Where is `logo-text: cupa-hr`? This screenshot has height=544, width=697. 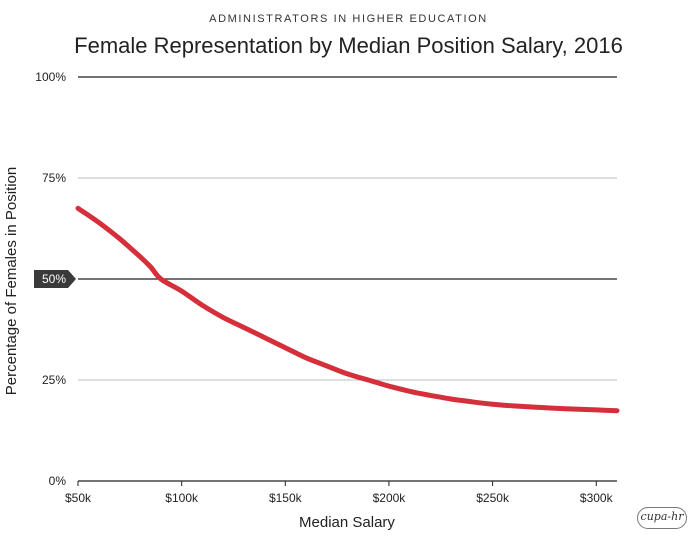
logo-text: cupa-hr is located at coordinates (662, 516).